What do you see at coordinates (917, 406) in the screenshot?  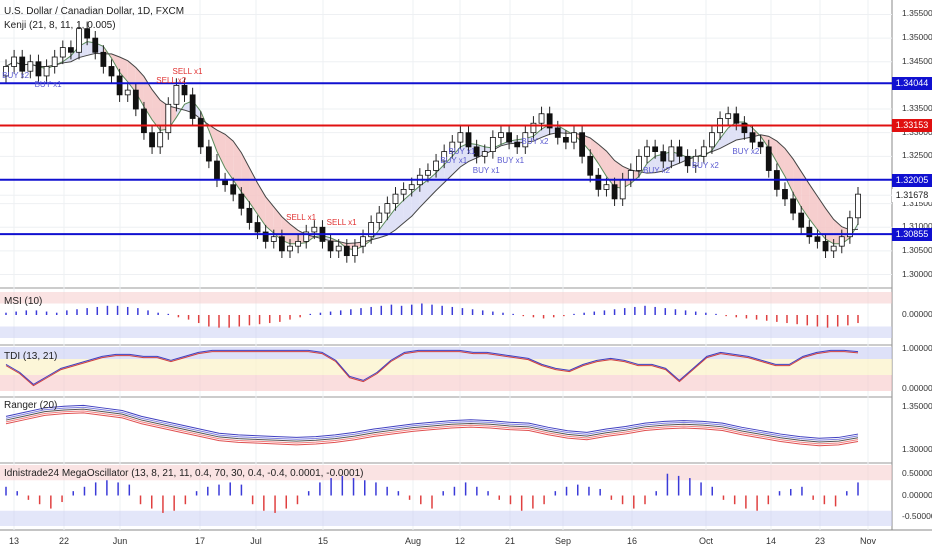 I see `ranger-y-tick: 1.35000` at bounding box center [917, 406].